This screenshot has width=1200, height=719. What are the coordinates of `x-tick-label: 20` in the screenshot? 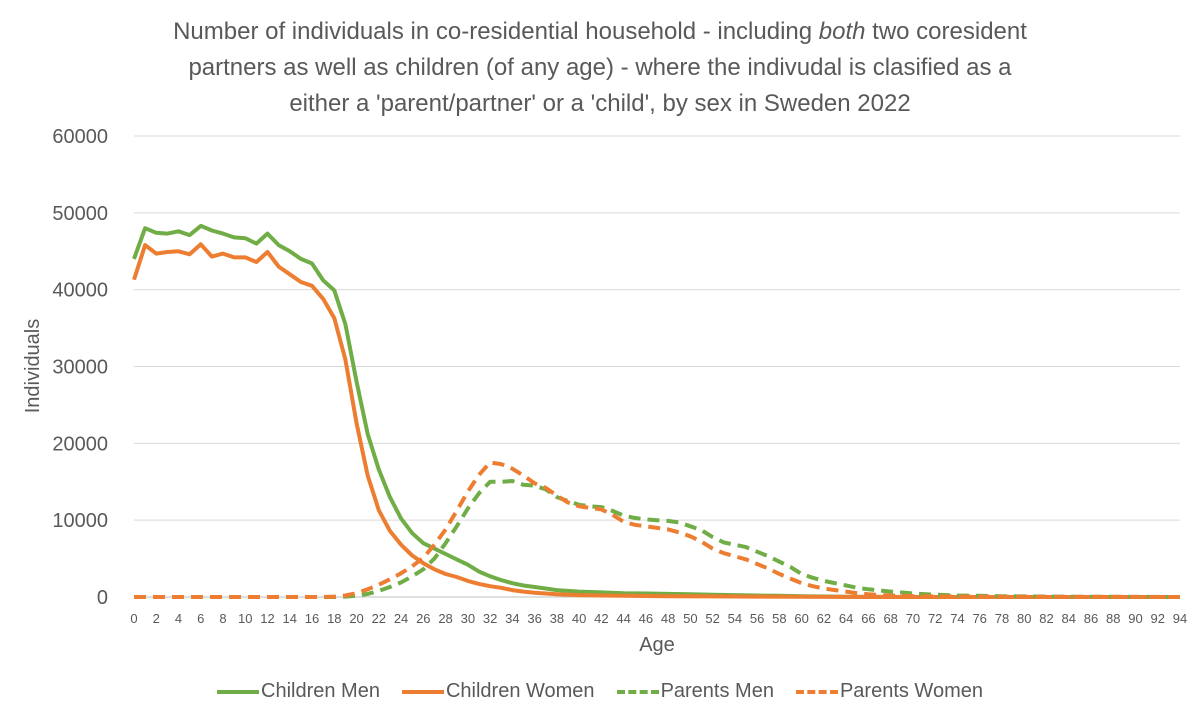 It's located at (356, 618).